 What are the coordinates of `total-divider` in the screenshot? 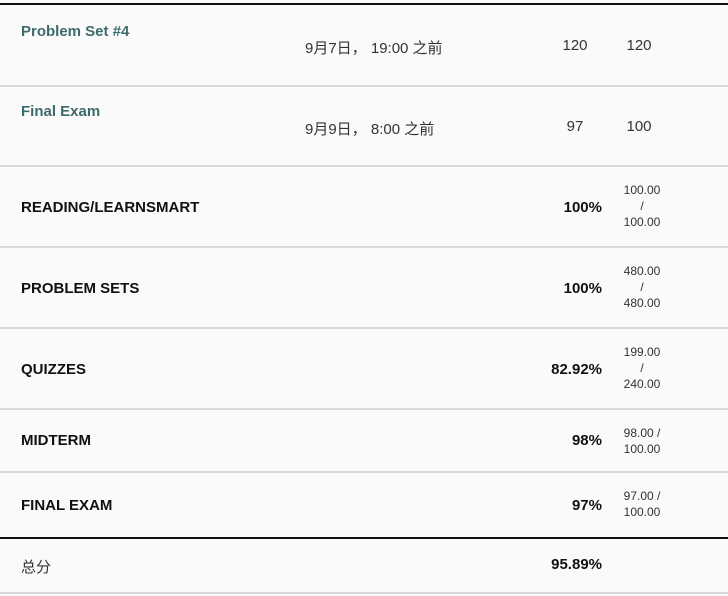 It's located at (364, 538).